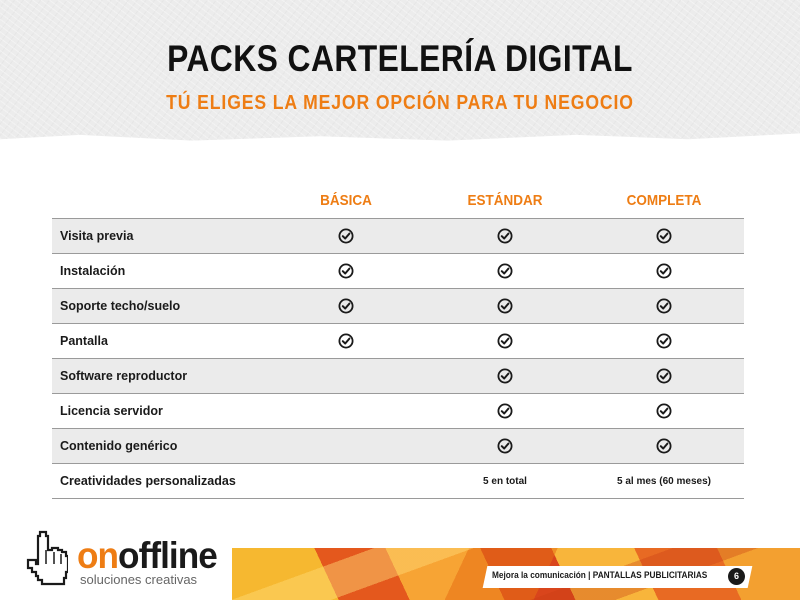 The width and height of the screenshot is (800, 600). I want to click on table-row: Contenido genérico, so click(398, 446).